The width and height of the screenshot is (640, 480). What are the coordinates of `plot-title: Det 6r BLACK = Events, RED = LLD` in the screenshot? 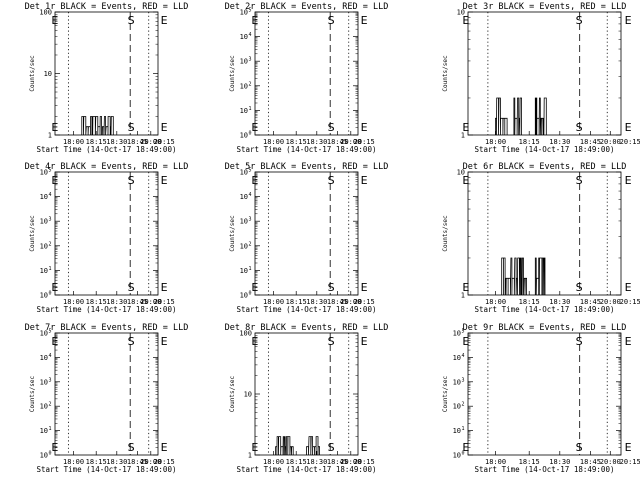 It's located at (545, 167).